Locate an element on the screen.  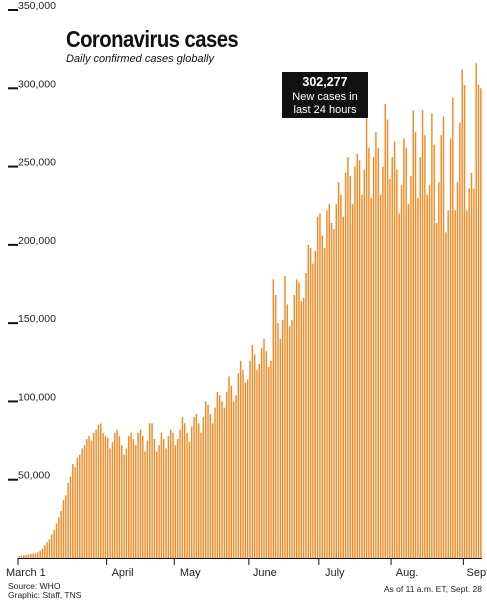
x-tick-label: July is located at coordinates (335, 573).